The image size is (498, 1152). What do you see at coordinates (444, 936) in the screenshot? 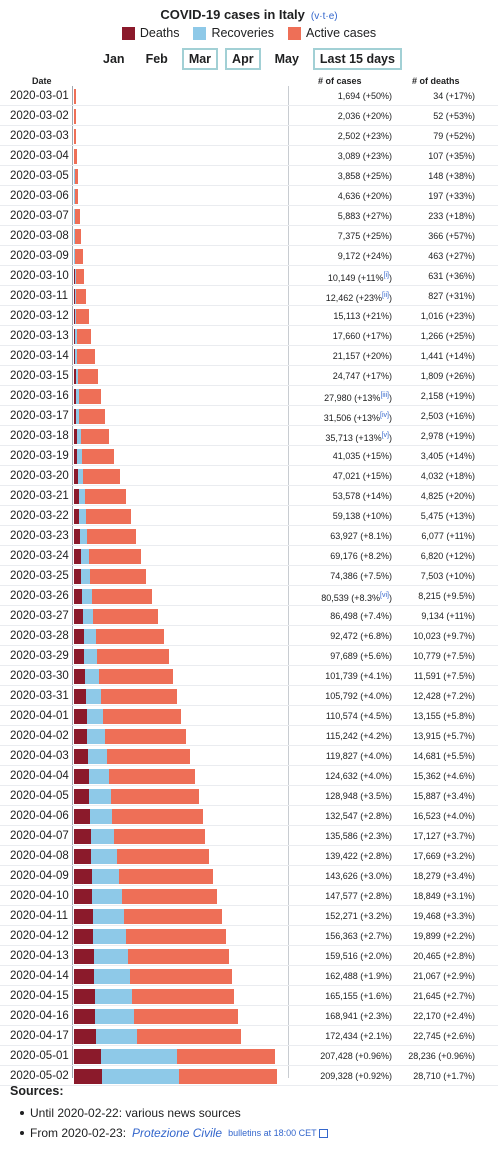
I see `row-deaths: 19,899 (+2.2%)` at bounding box center [444, 936].